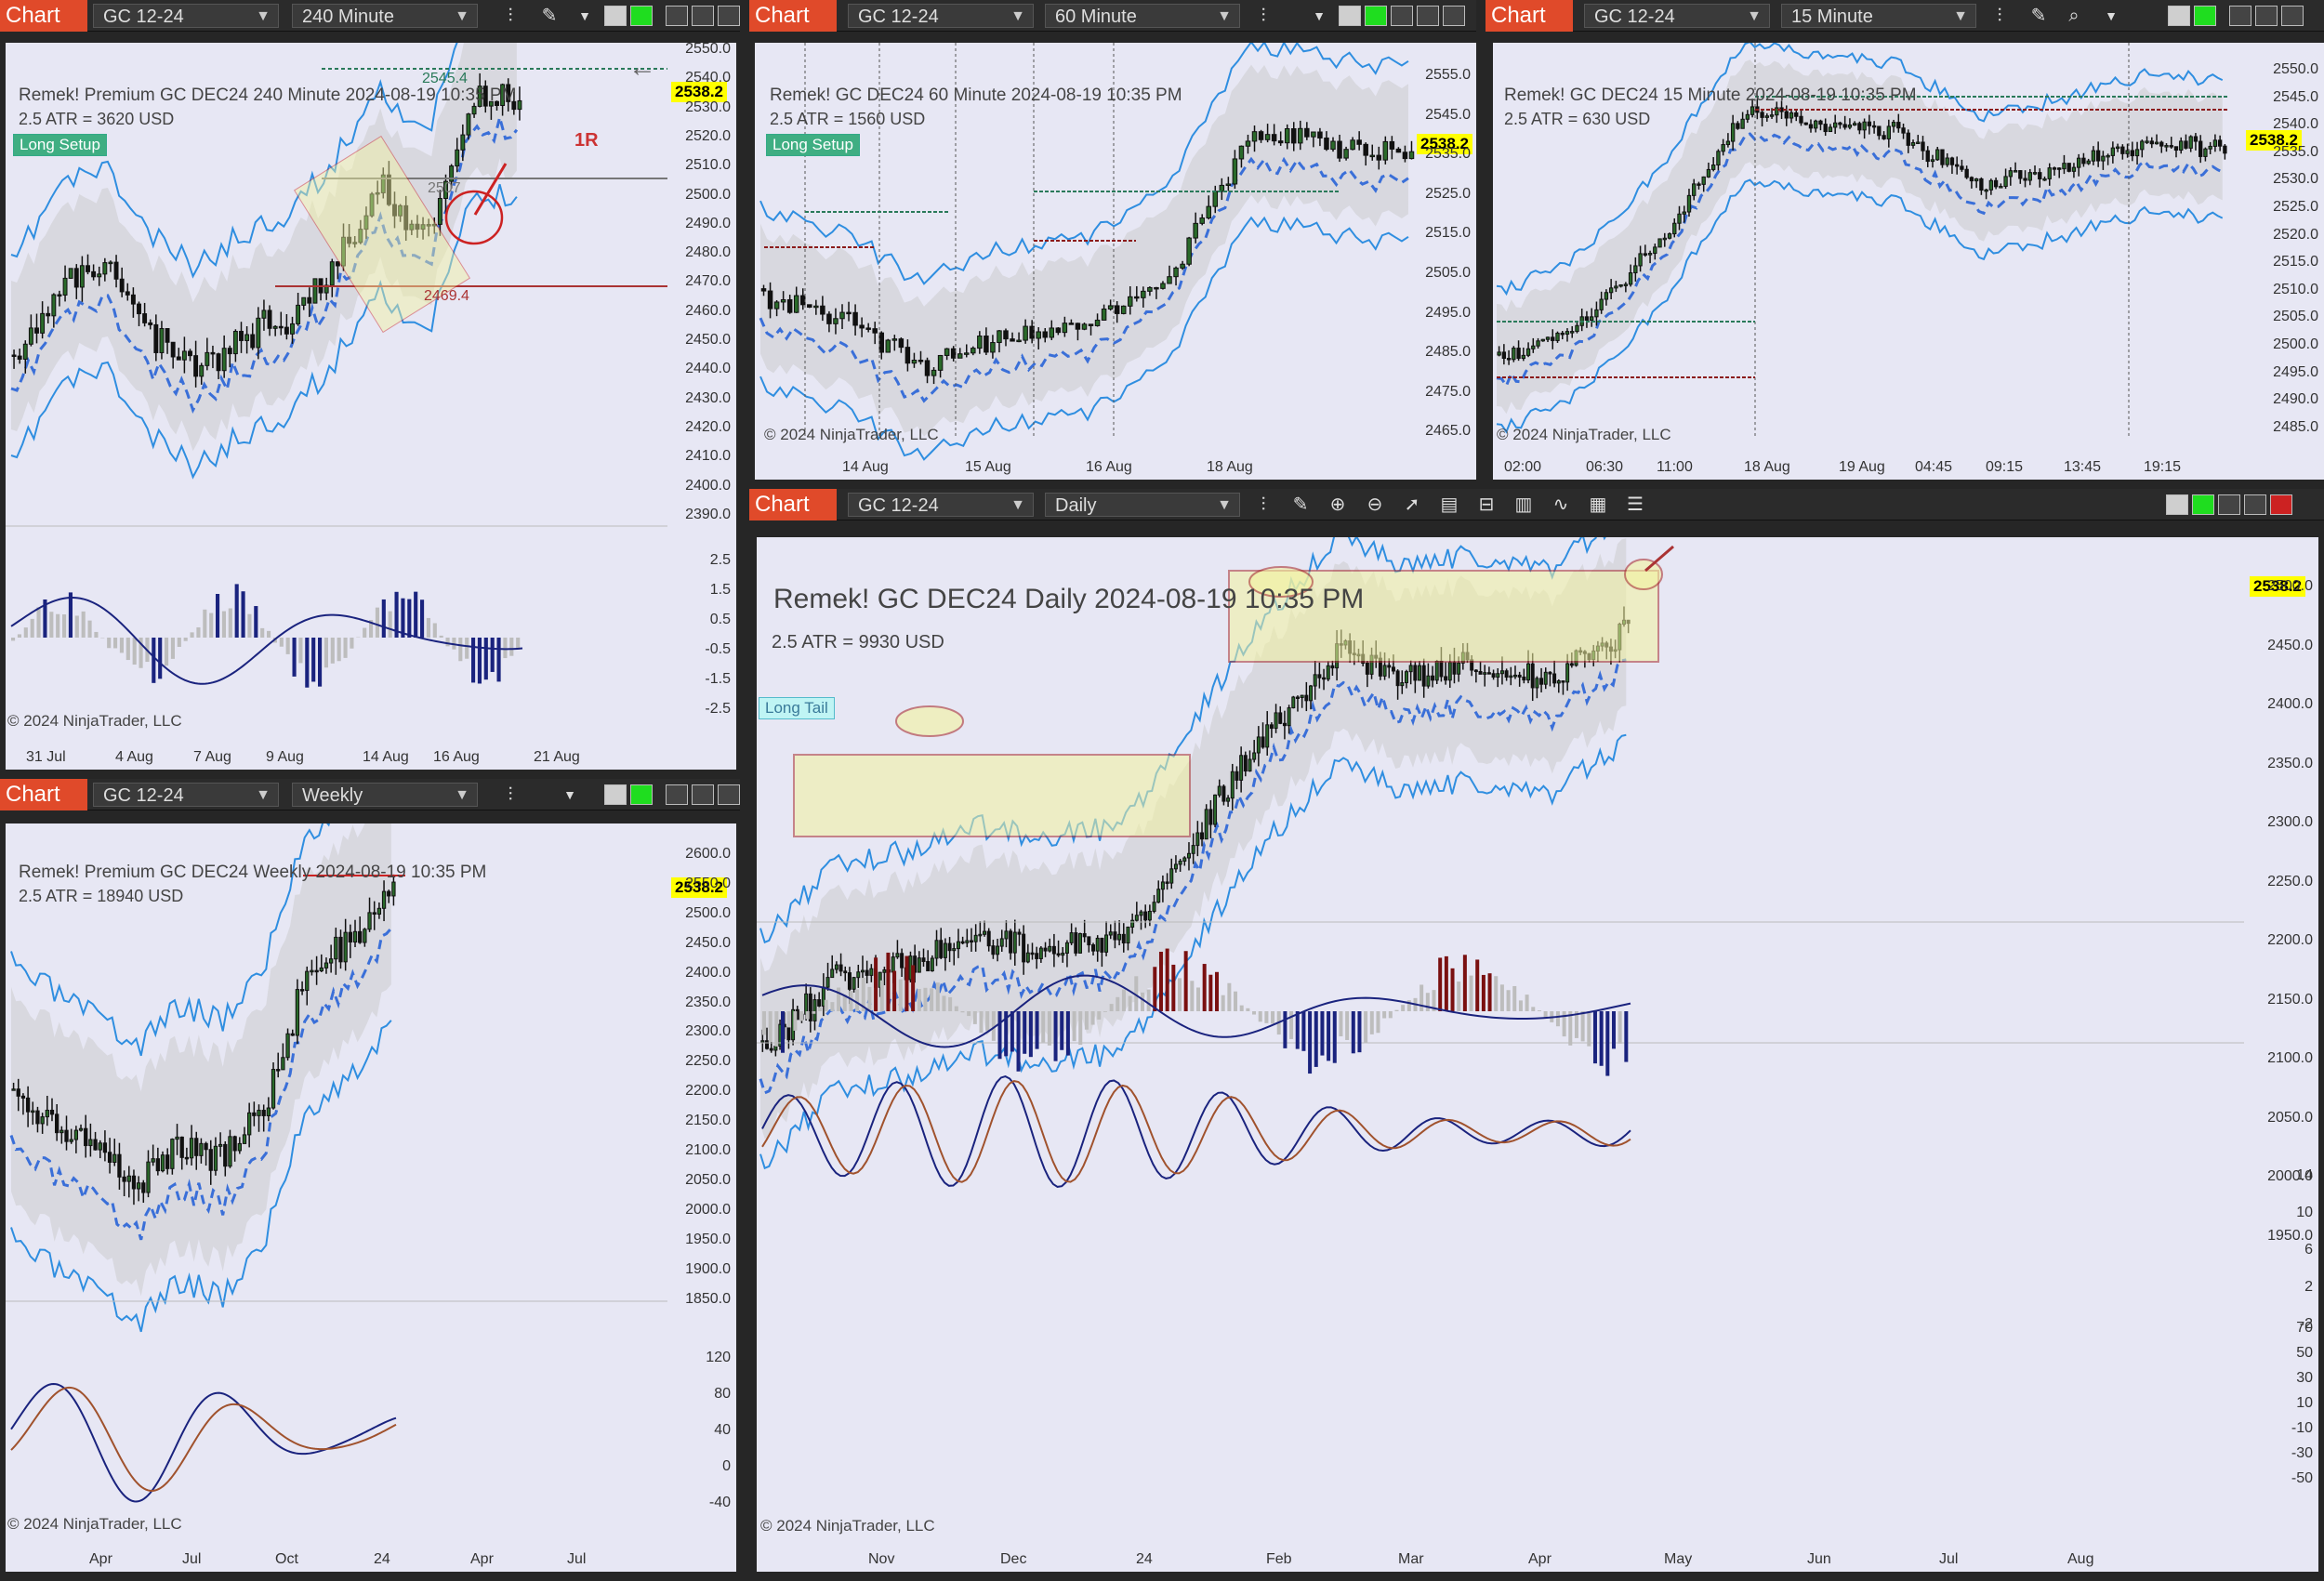 The width and height of the screenshot is (2324, 1581). What do you see at coordinates (385, 16) in the screenshot?
I see `interval-selector: 240 Minute ▼` at bounding box center [385, 16].